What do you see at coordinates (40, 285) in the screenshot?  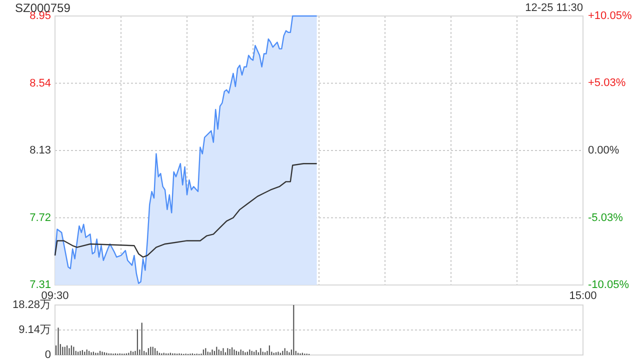 I see `y-tick-label: 7.31` at bounding box center [40, 285].